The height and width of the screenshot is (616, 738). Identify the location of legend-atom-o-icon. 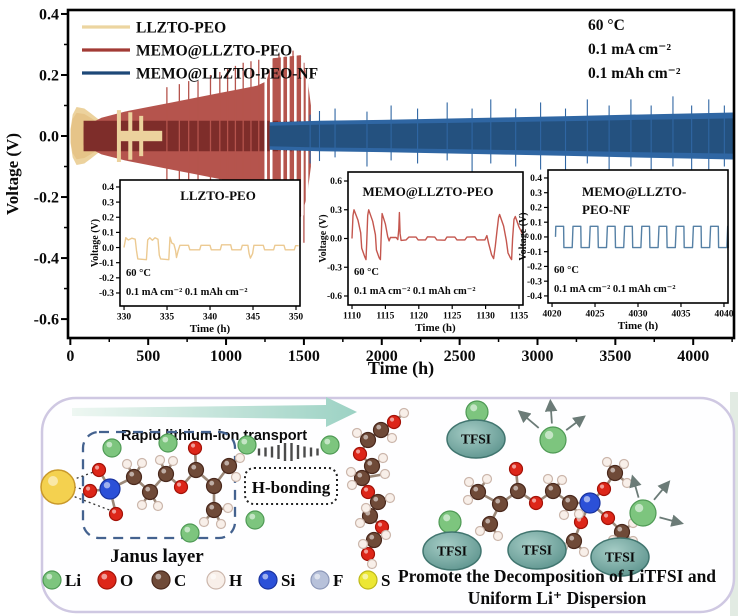
(107, 580).